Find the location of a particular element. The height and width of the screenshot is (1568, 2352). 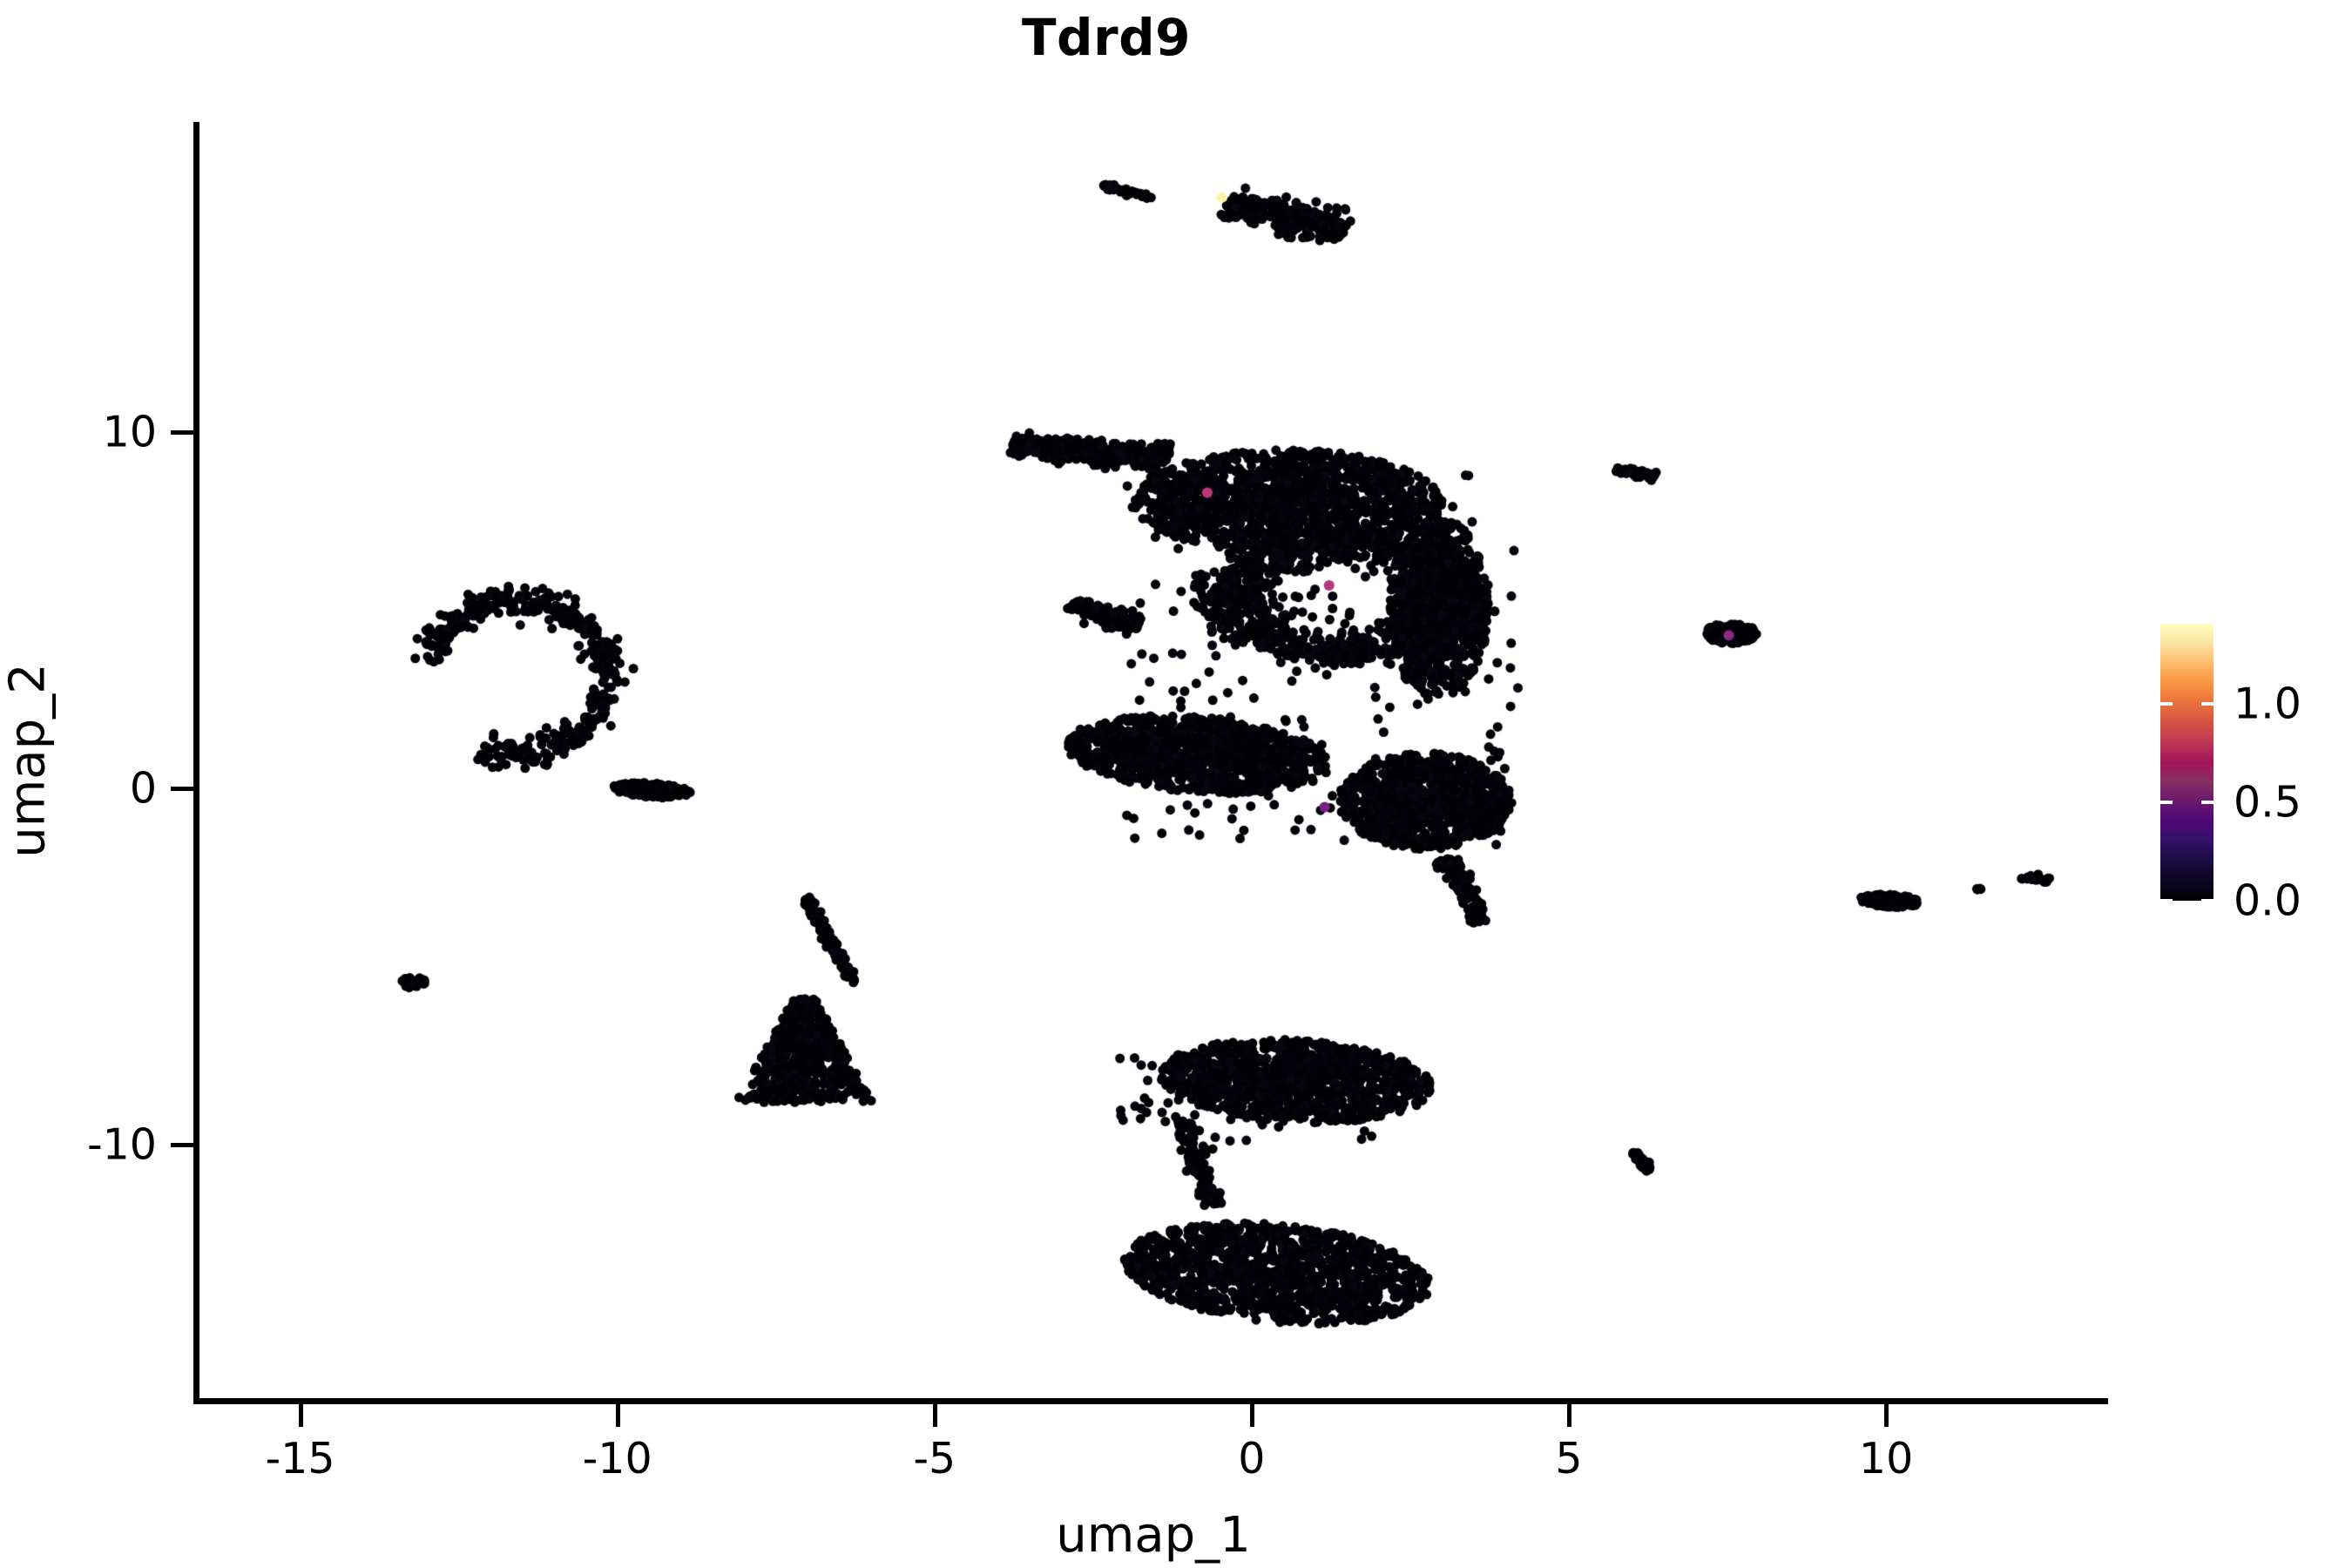

colorbar-gradient is located at coordinates (2186, 762).